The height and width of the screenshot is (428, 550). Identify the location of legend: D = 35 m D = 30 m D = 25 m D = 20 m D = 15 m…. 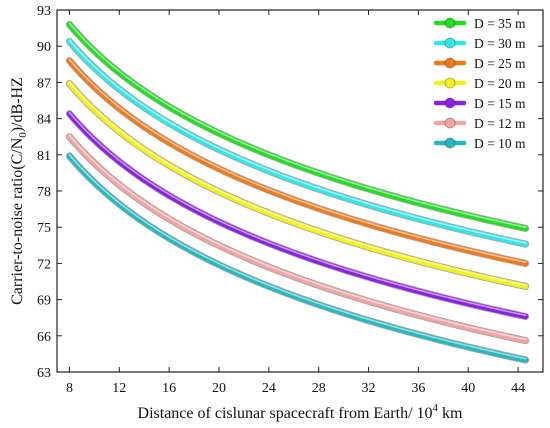
(479, 83).